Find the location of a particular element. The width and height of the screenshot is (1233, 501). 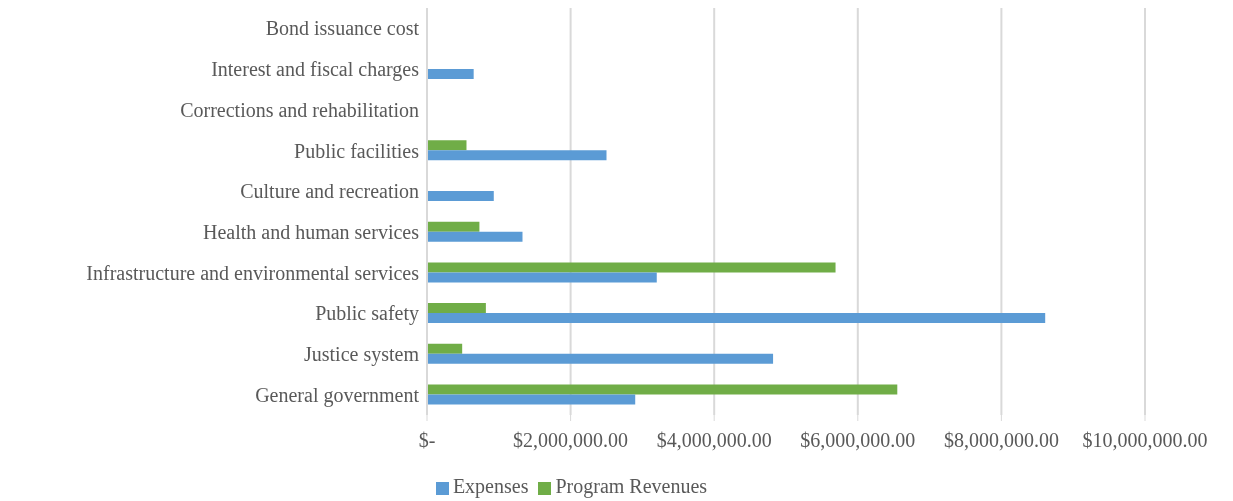

x-tick-label: $- is located at coordinates (427, 440).